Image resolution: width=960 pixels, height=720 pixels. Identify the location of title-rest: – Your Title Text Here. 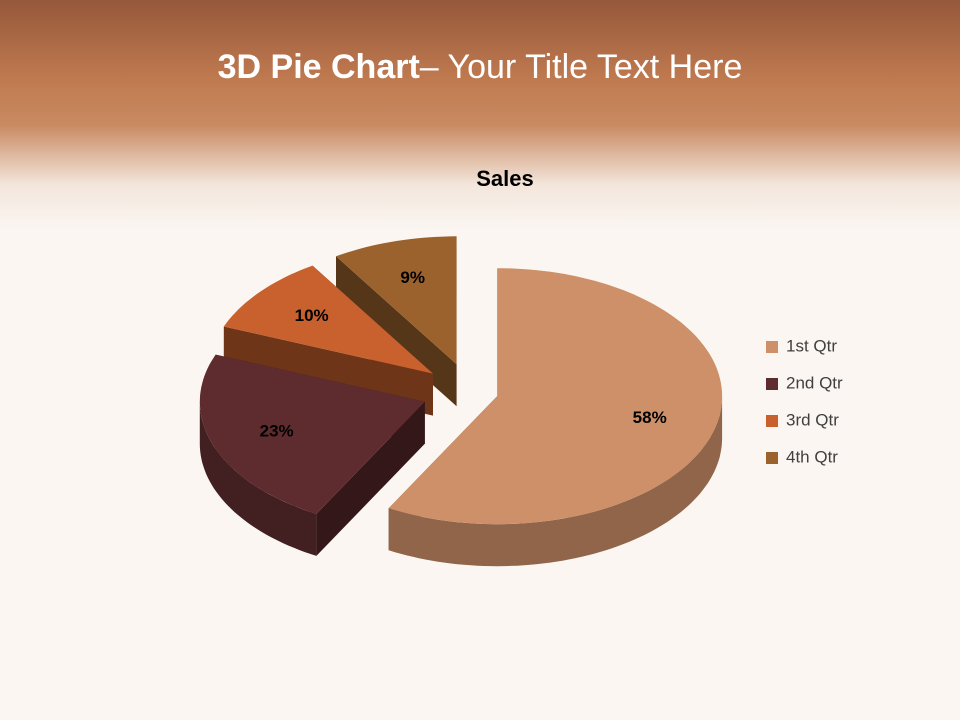
(581, 67).